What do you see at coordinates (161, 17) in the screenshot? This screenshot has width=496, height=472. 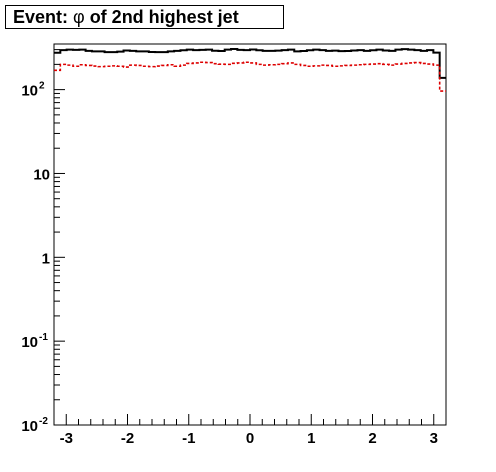 I see `title-suffix: of 2nd highest jet` at bounding box center [161, 17].